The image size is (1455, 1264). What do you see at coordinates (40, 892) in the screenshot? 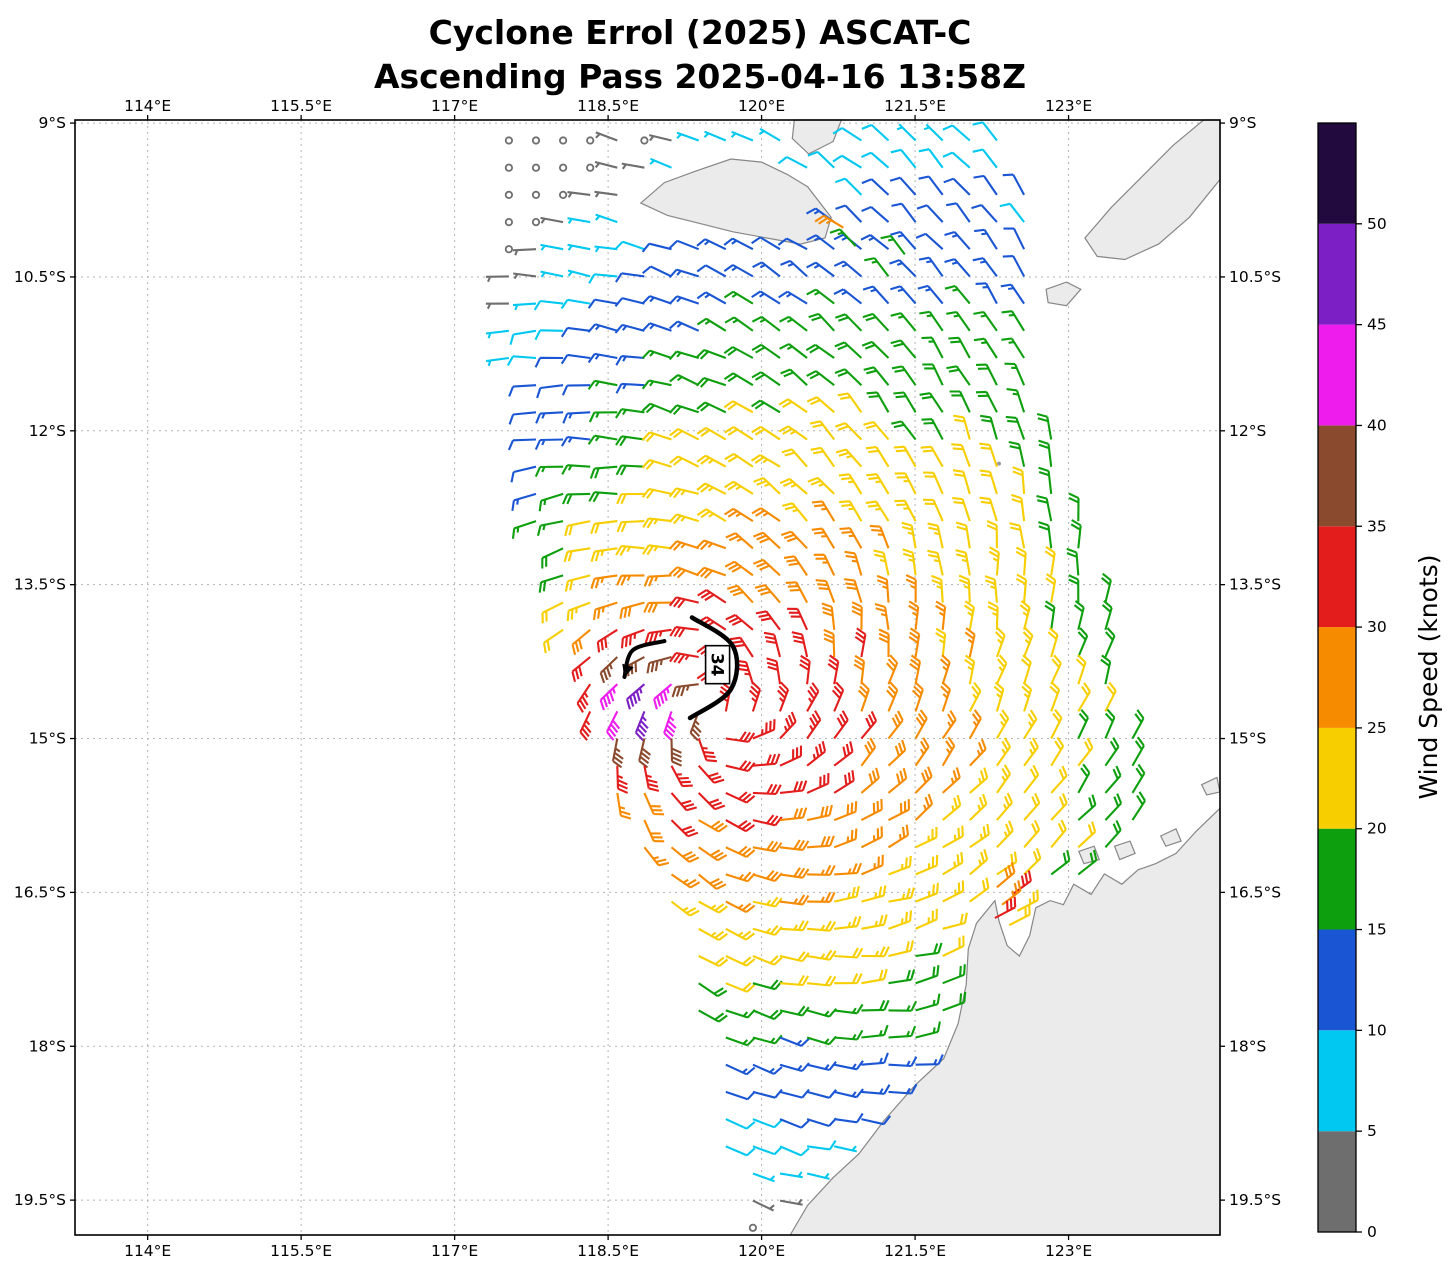
I see `y-tick-label-left: 16.5°S` at bounding box center [40, 892].